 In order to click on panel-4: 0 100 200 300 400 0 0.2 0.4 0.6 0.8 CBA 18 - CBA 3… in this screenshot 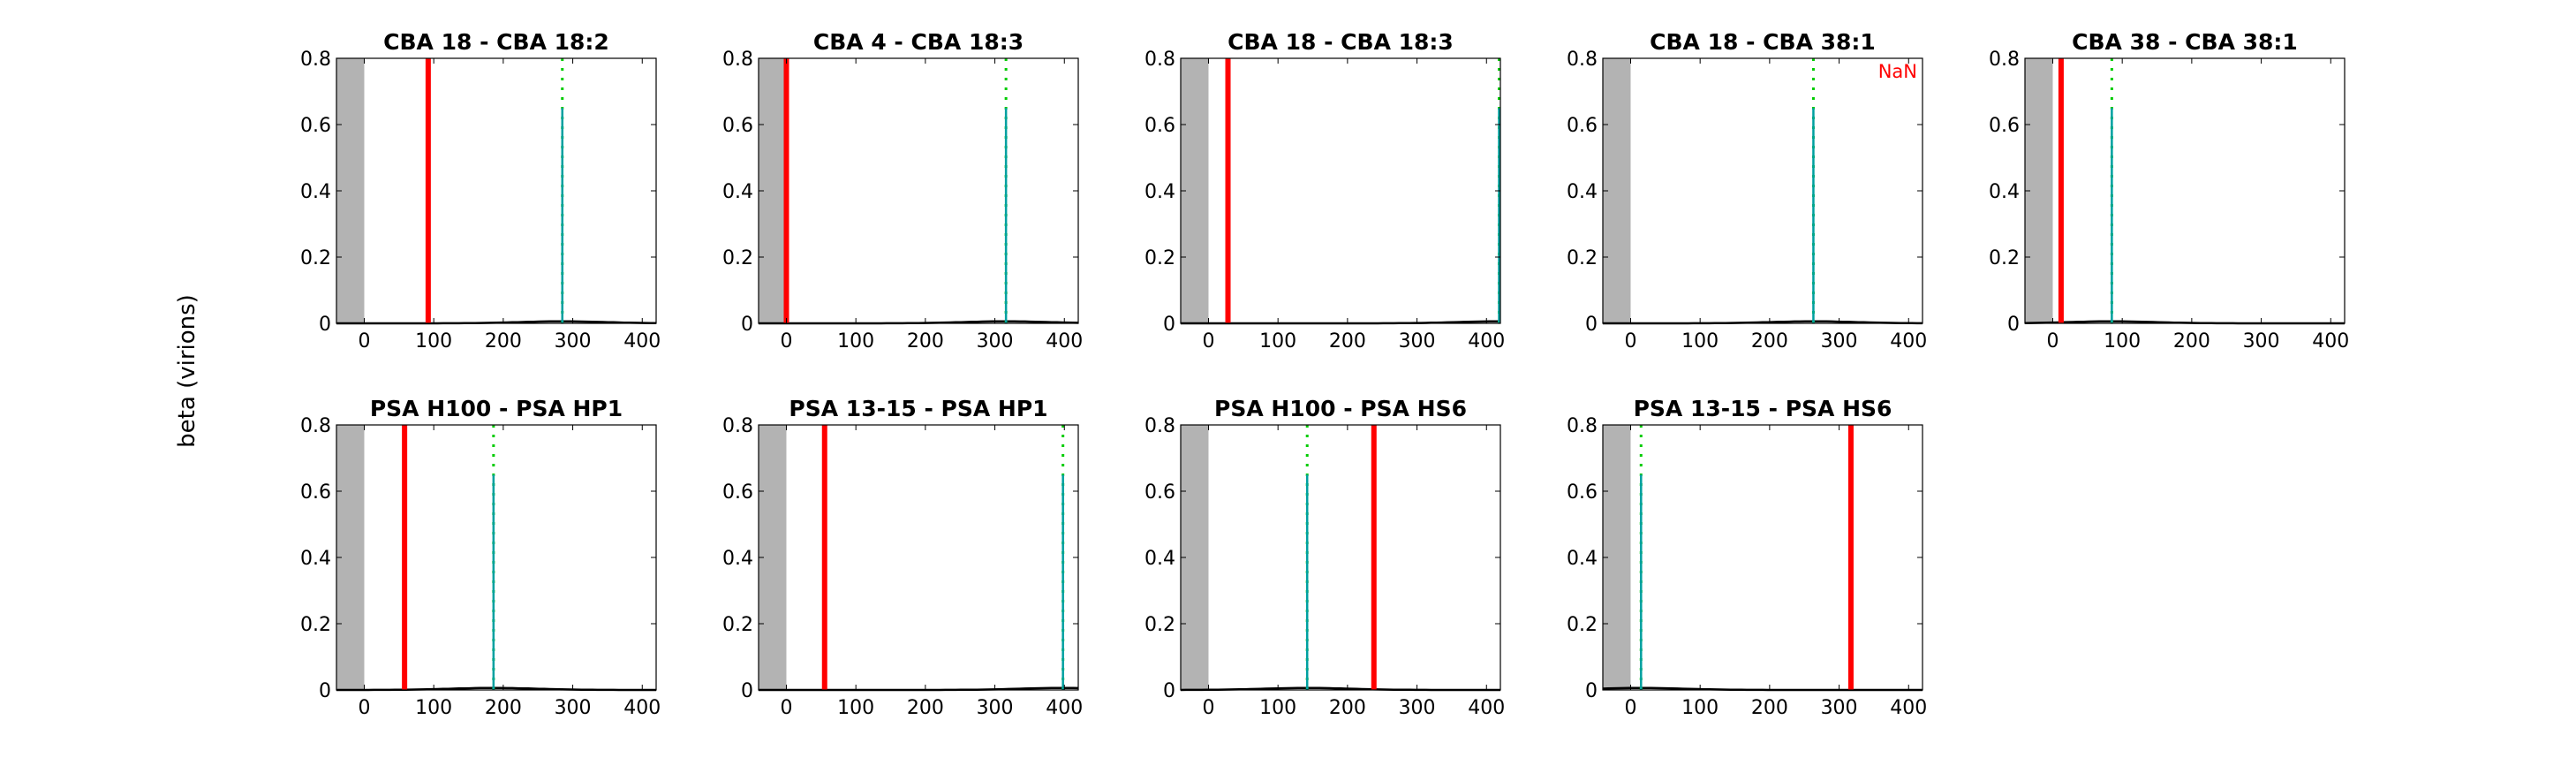, I will do `click(1747, 190)`.